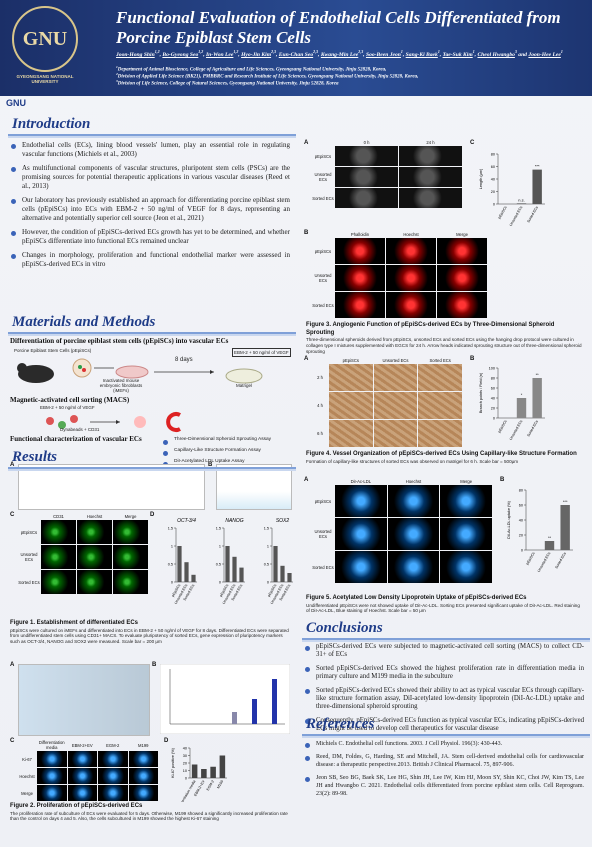 The width and height of the screenshot is (592, 847). What do you see at coordinates (210, 786) in the screenshot?
I see `x-tick-label: EGM-2` at bounding box center [210, 786].